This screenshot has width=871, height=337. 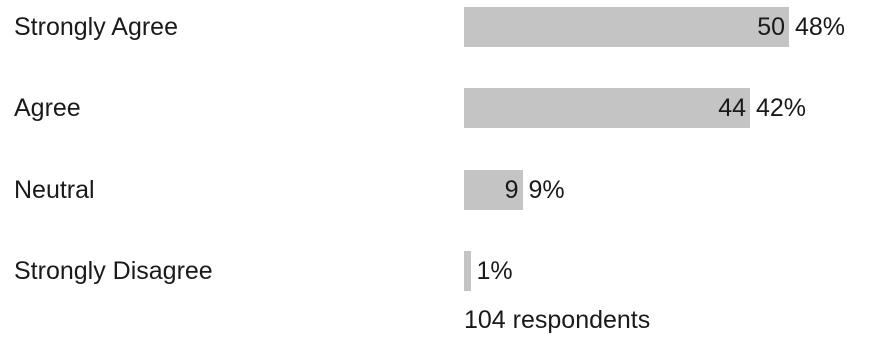 What do you see at coordinates (732, 107) in the screenshot?
I see `bar-count-label: 44` at bounding box center [732, 107].